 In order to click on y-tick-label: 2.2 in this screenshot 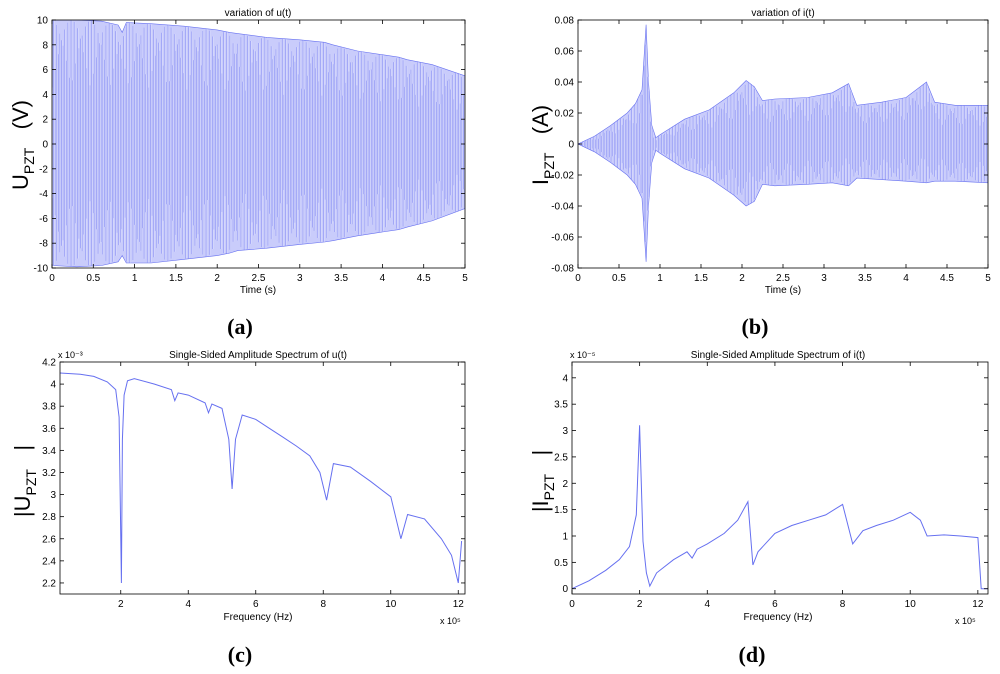, I will do `click(49, 583)`.